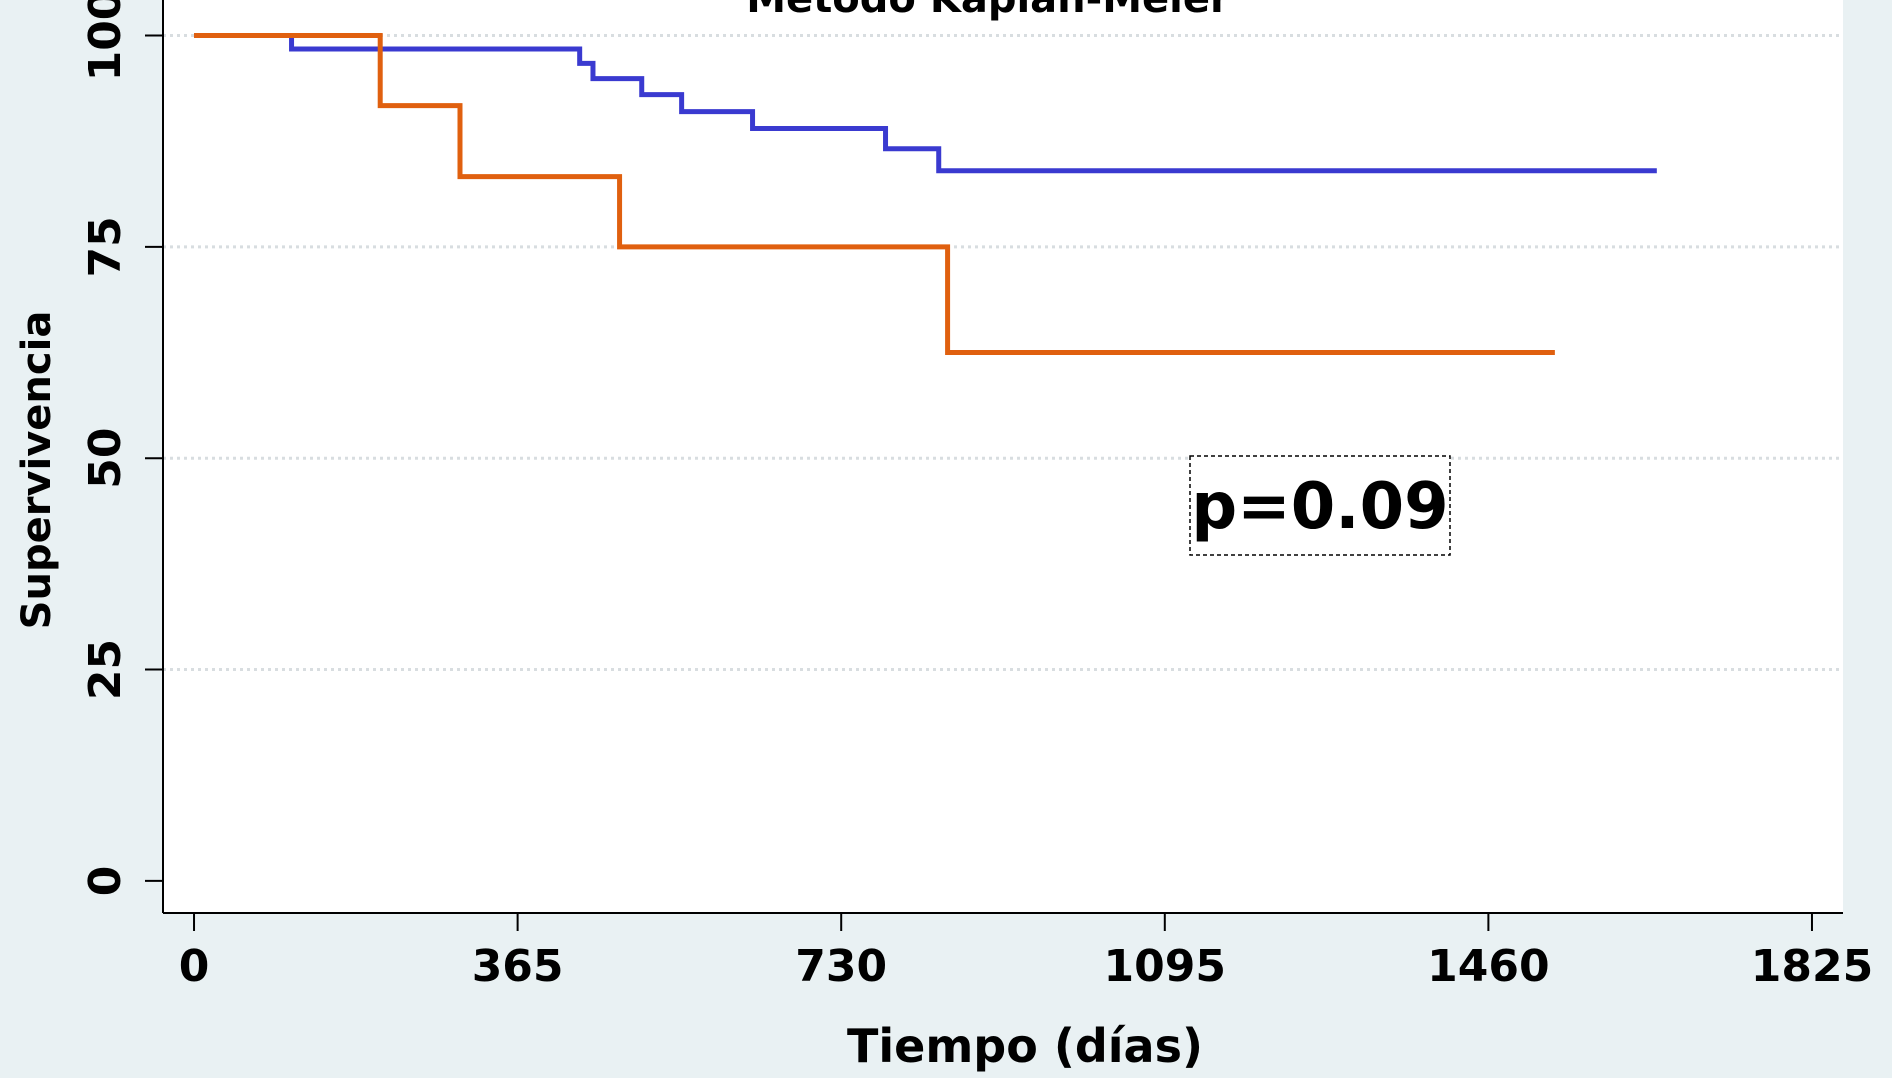  What do you see at coordinates (1488, 966) in the screenshot?
I see `x-tick-label-1460: 1460` at bounding box center [1488, 966].